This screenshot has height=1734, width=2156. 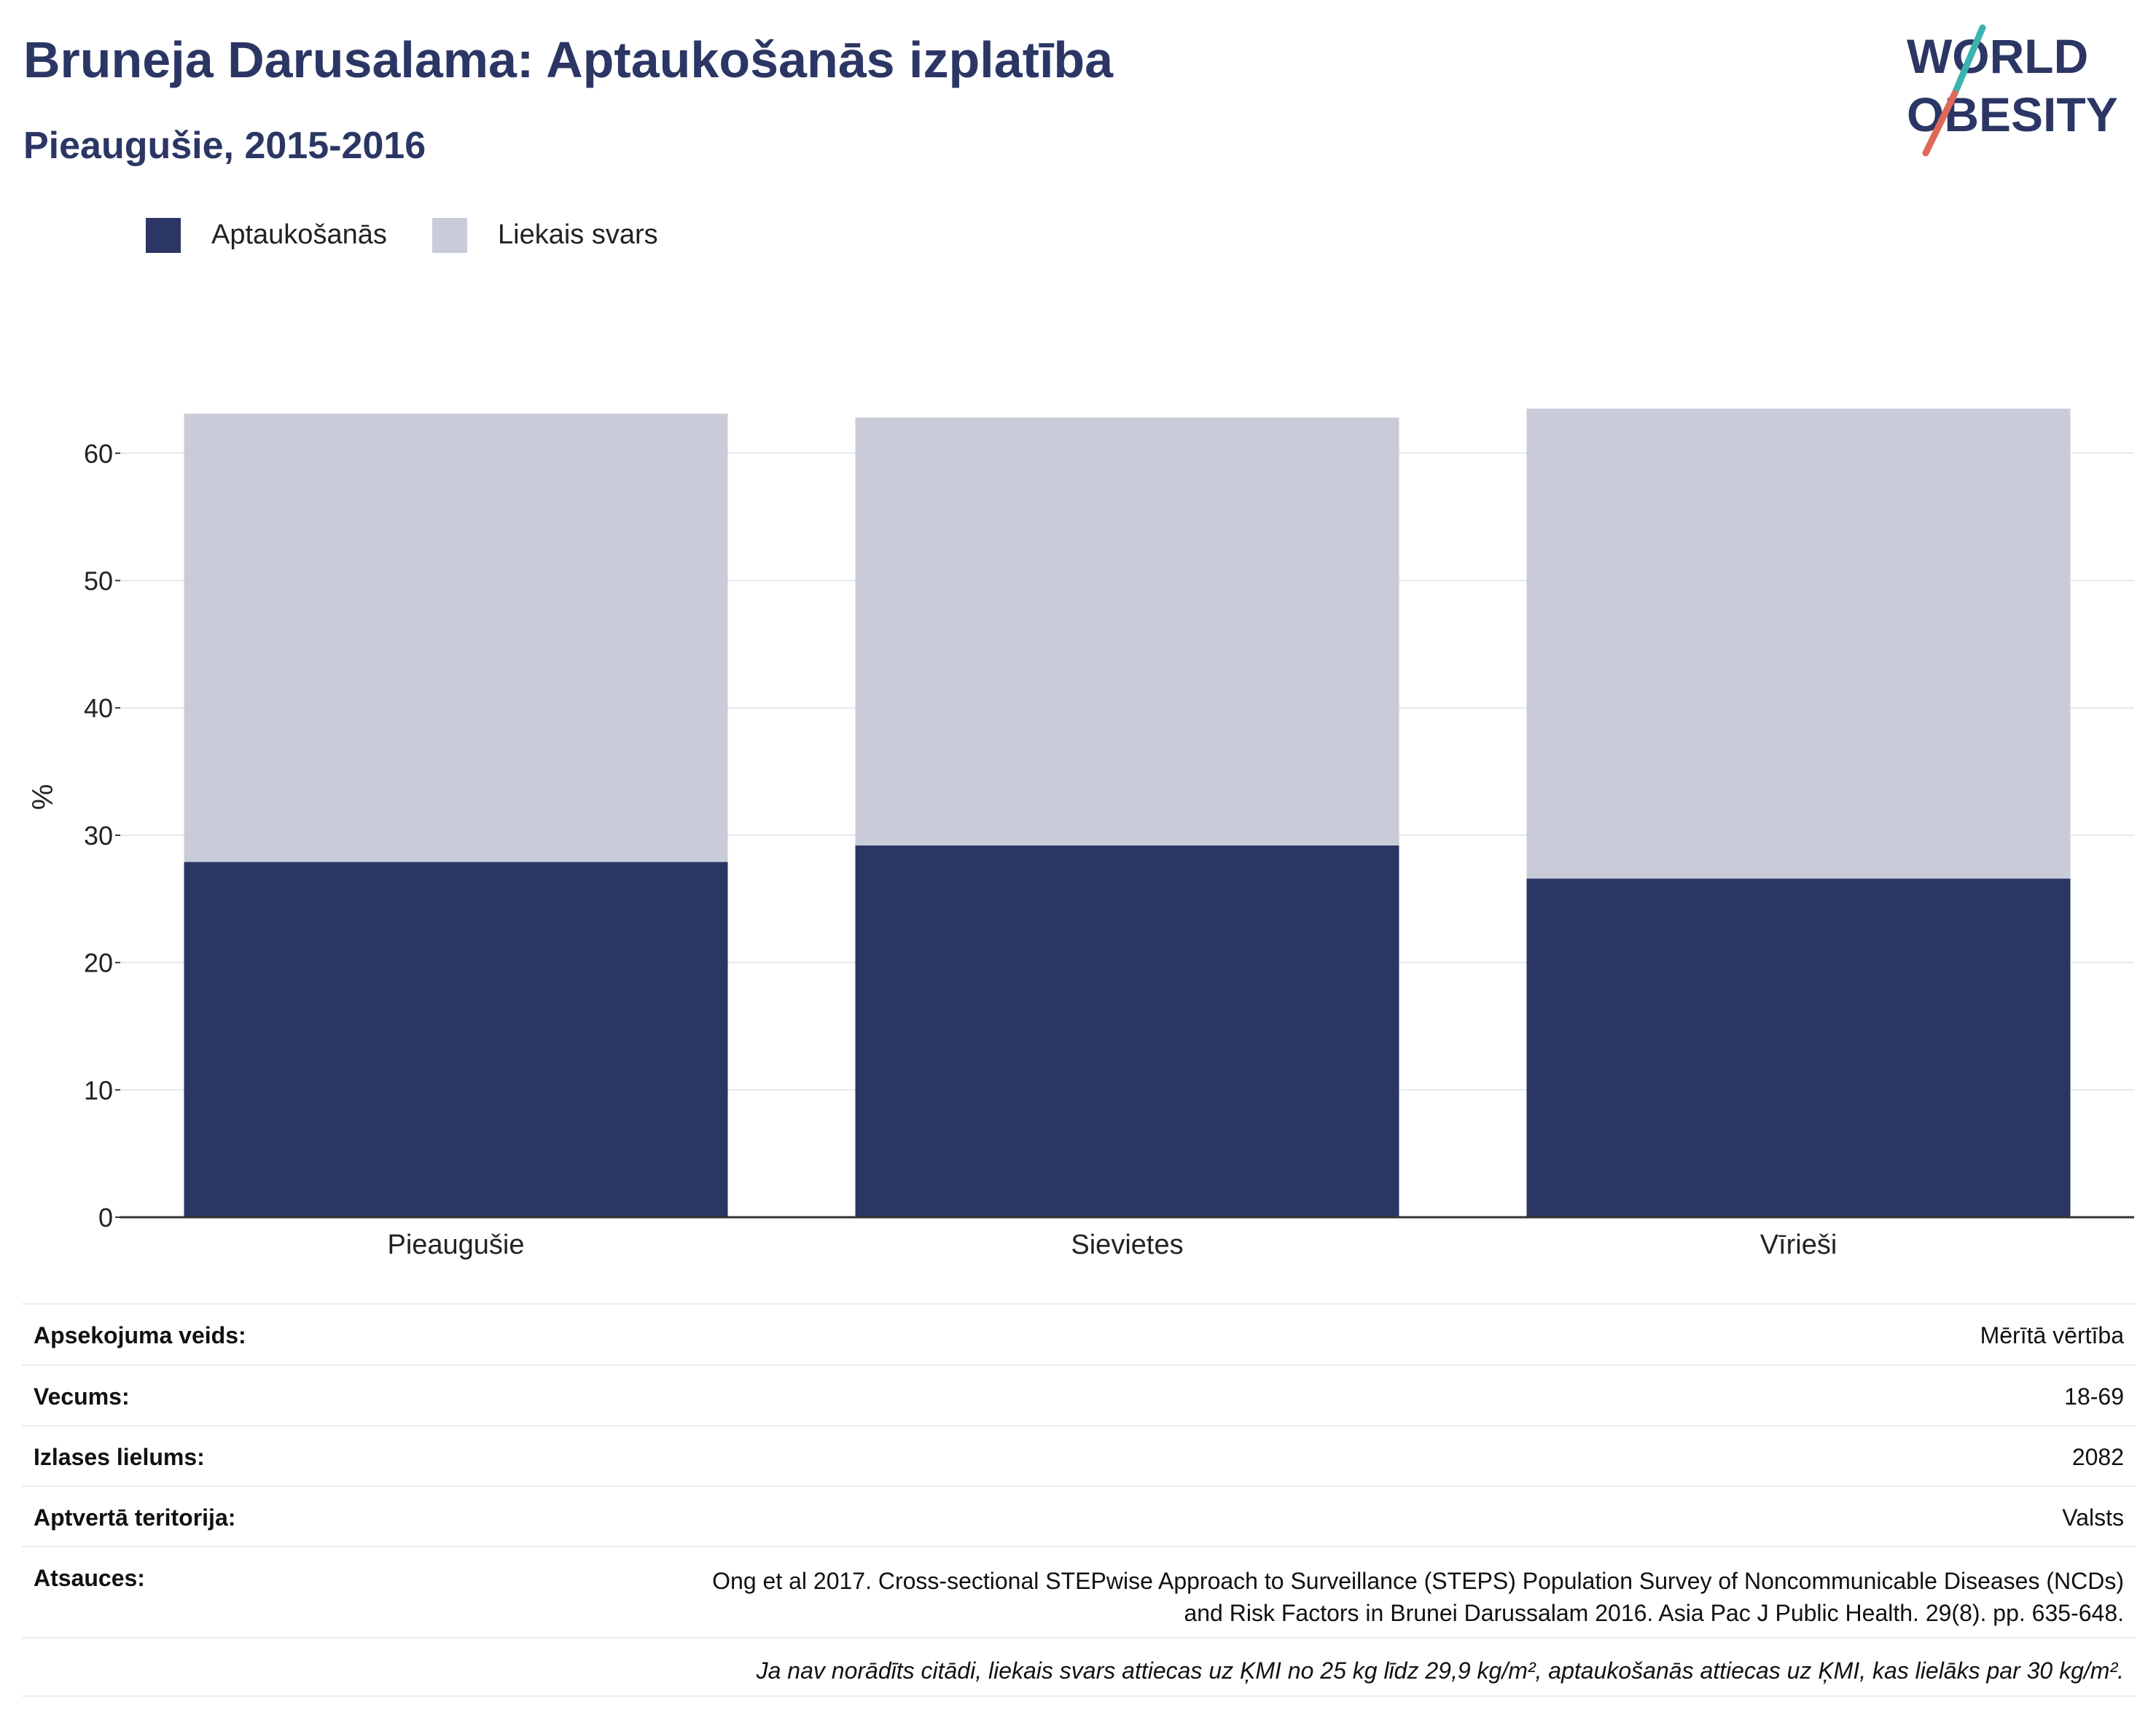 I want to click on chart-subtitle: Pieaugušie, 2015-2016, so click(x=225, y=146).